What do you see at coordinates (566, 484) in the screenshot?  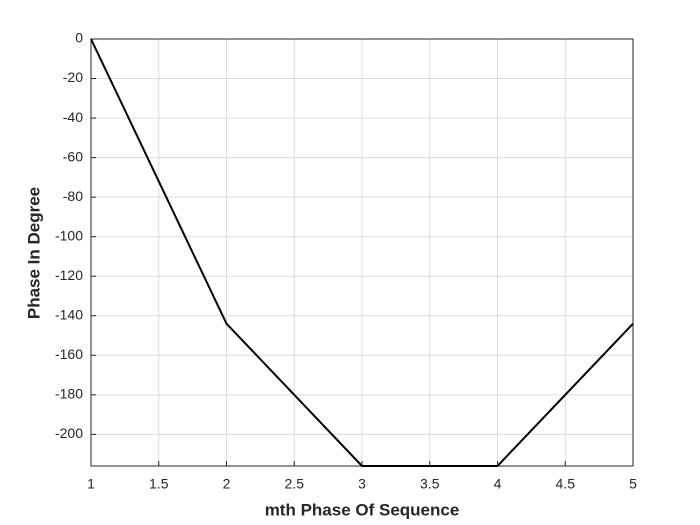 I see `x-tick-label: 4.5` at bounding box center [566, 484].